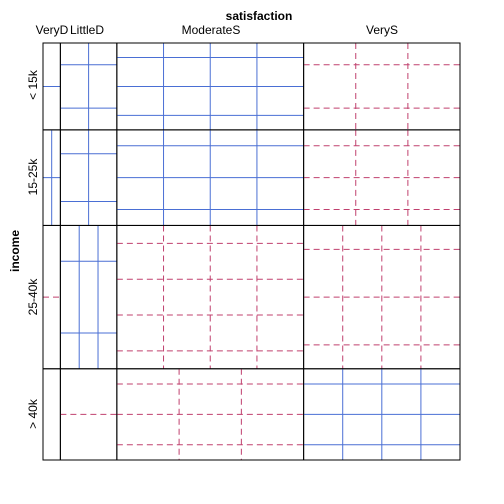  What do you see at coordinates (259, 16) in the screenshot?
I see `x-axis-title: satisfaction` at bounding box center [259, 16].